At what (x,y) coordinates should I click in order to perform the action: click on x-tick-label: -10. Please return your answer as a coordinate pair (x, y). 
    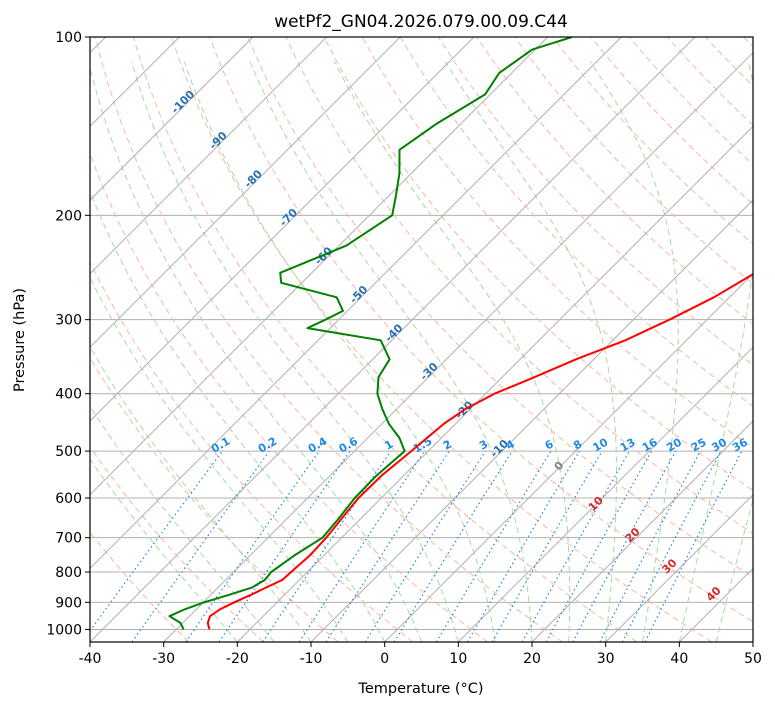
    Looking at the image, I should click on (311, 659).